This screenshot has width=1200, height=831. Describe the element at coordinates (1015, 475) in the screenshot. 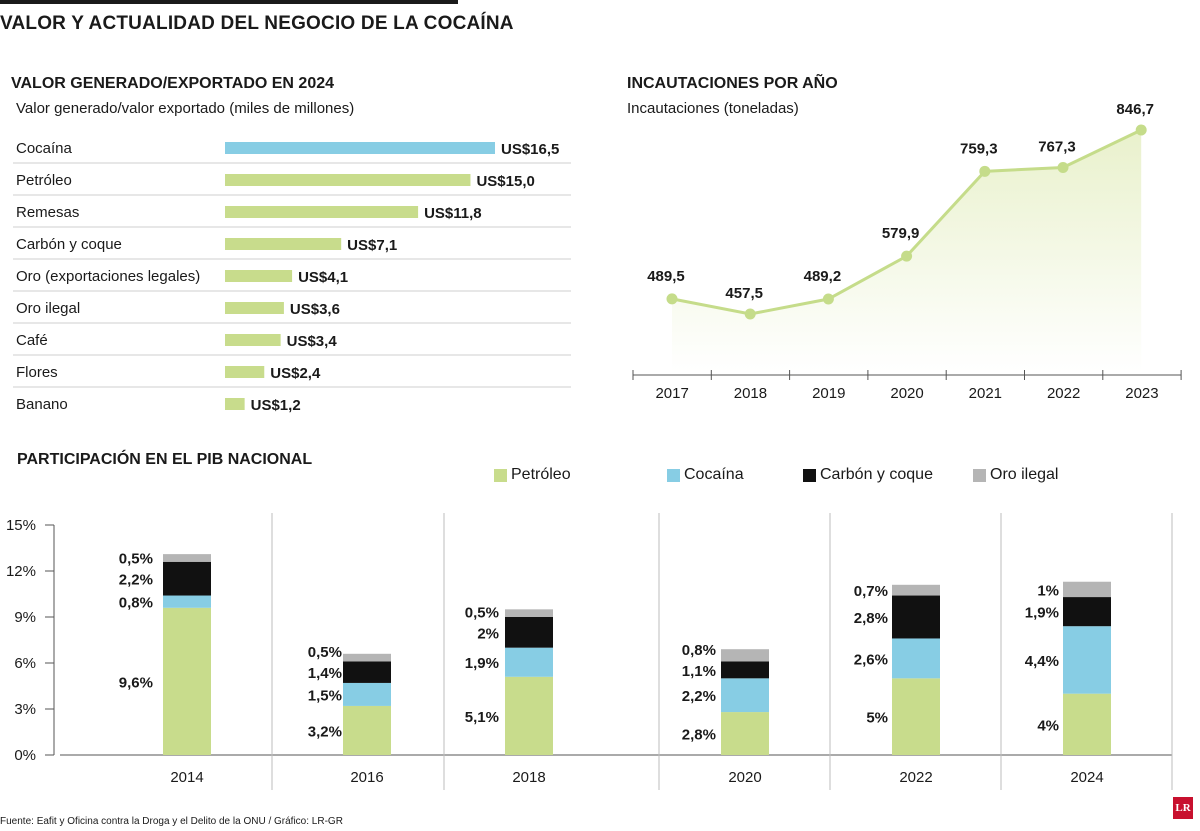

I see `legend-item-oro-ilegal: Oro ilegal` at that location.